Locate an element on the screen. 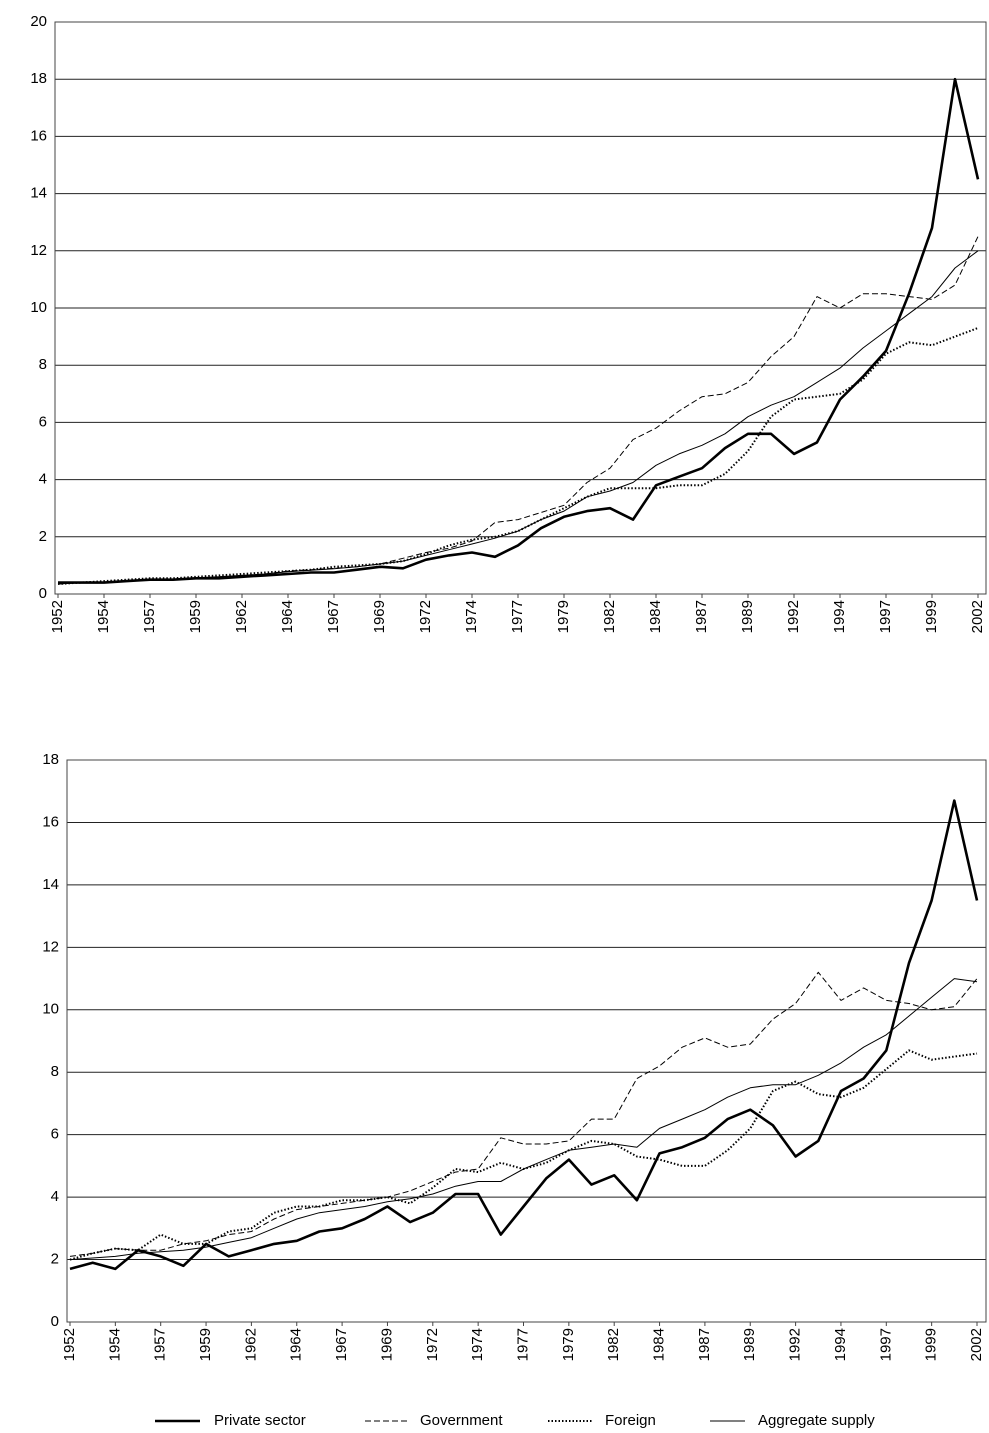  series-line is located at coordinates (523, 1155).